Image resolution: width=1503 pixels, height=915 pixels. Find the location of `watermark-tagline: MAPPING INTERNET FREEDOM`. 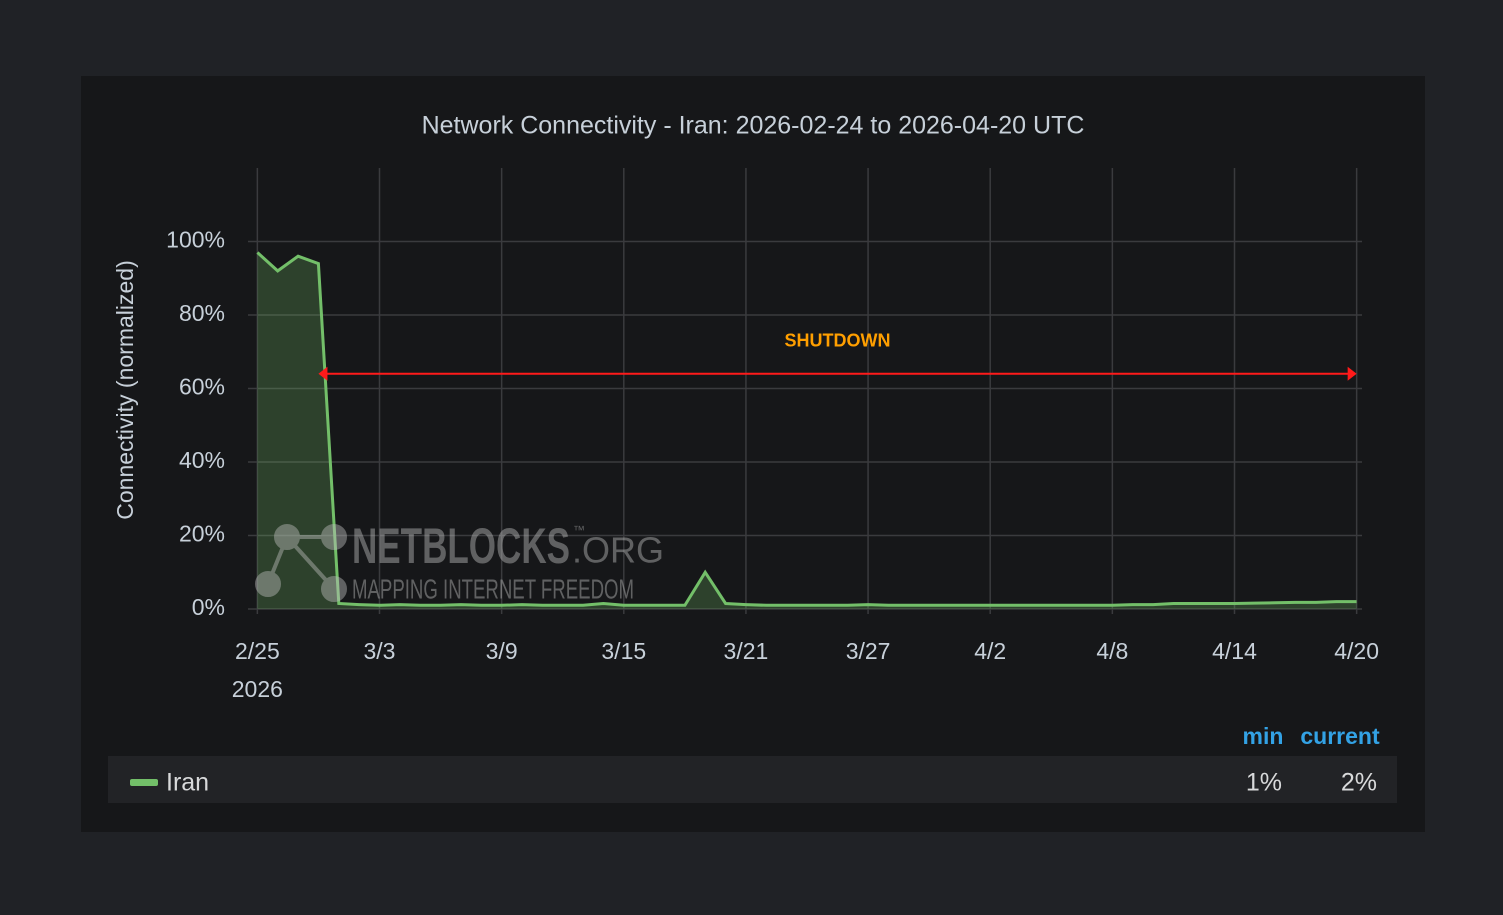

watermark-tagline: MAPPING INTERNET FREEDOM is located at coordinates (493, 588).